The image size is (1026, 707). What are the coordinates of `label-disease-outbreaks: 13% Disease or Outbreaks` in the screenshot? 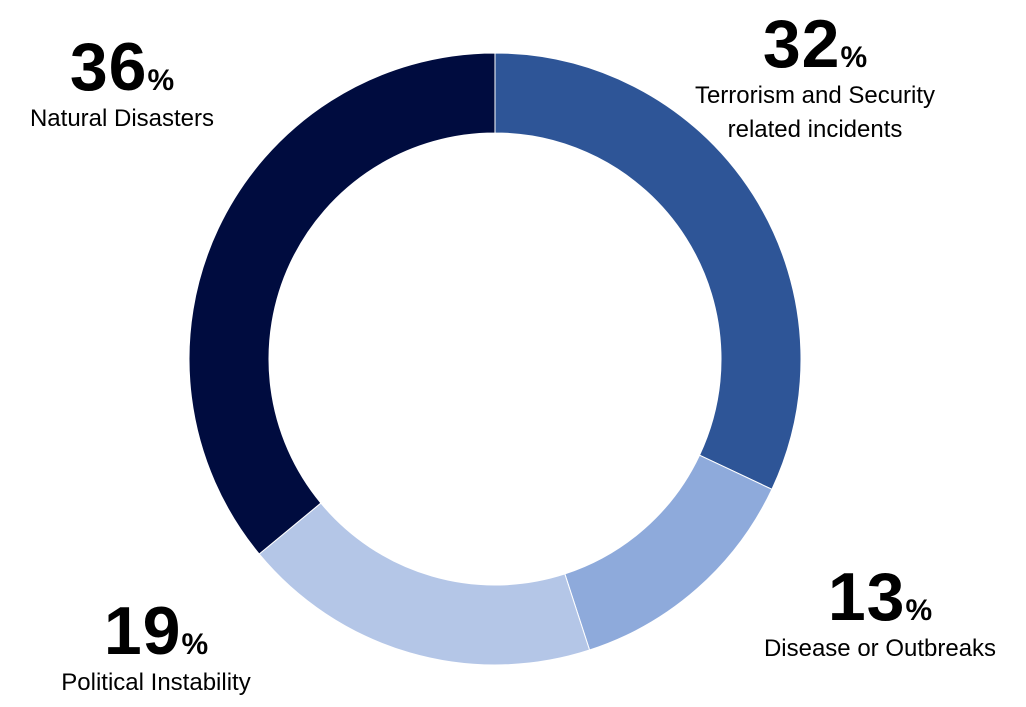 It's located at (880, 614).